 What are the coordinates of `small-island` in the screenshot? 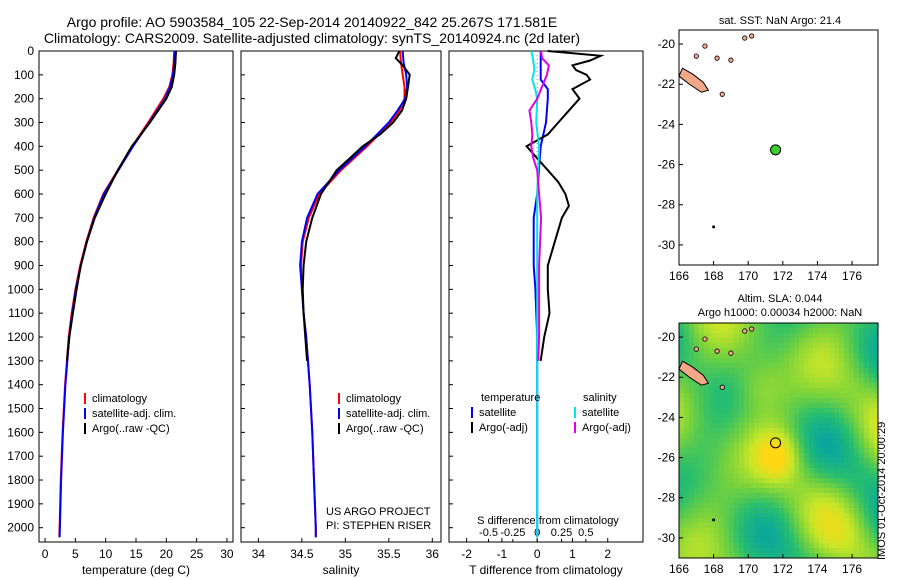 It's located at (696, 56).